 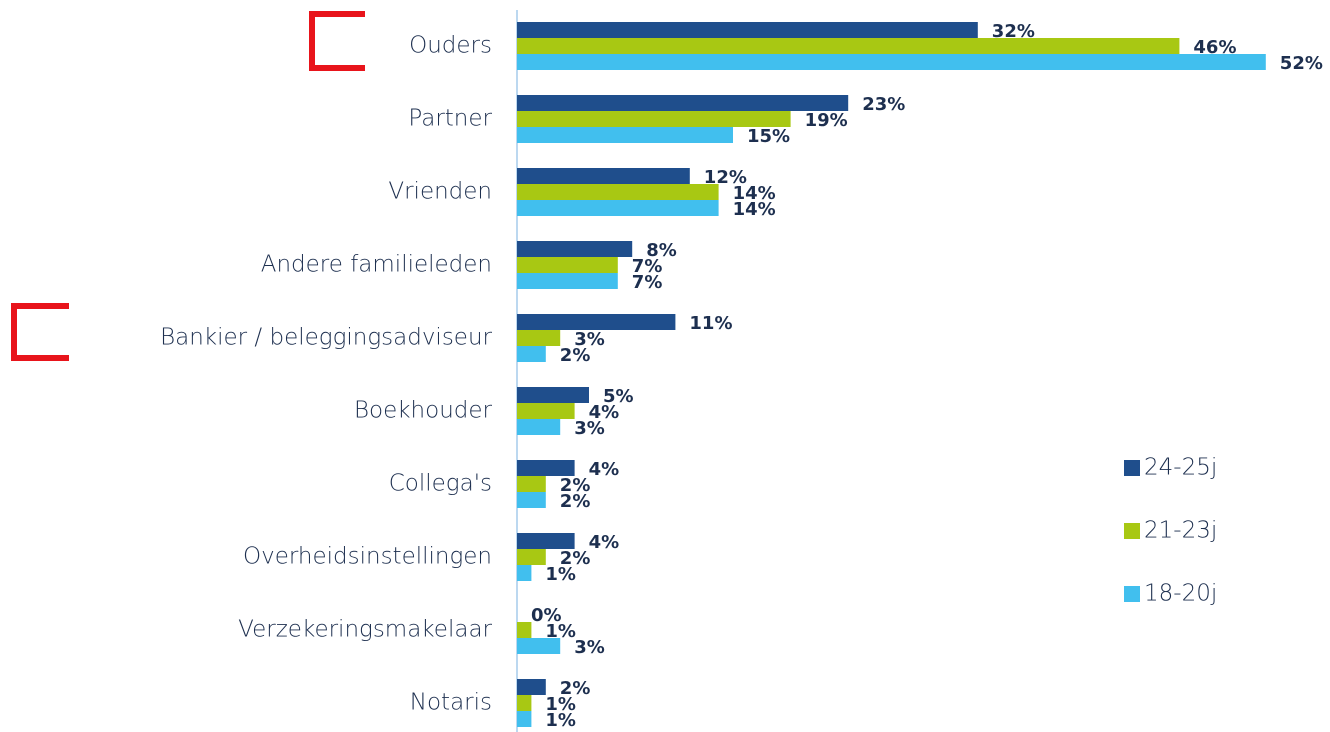 I want to click on category-label: Boekhouder, so click(x=423, y=411).